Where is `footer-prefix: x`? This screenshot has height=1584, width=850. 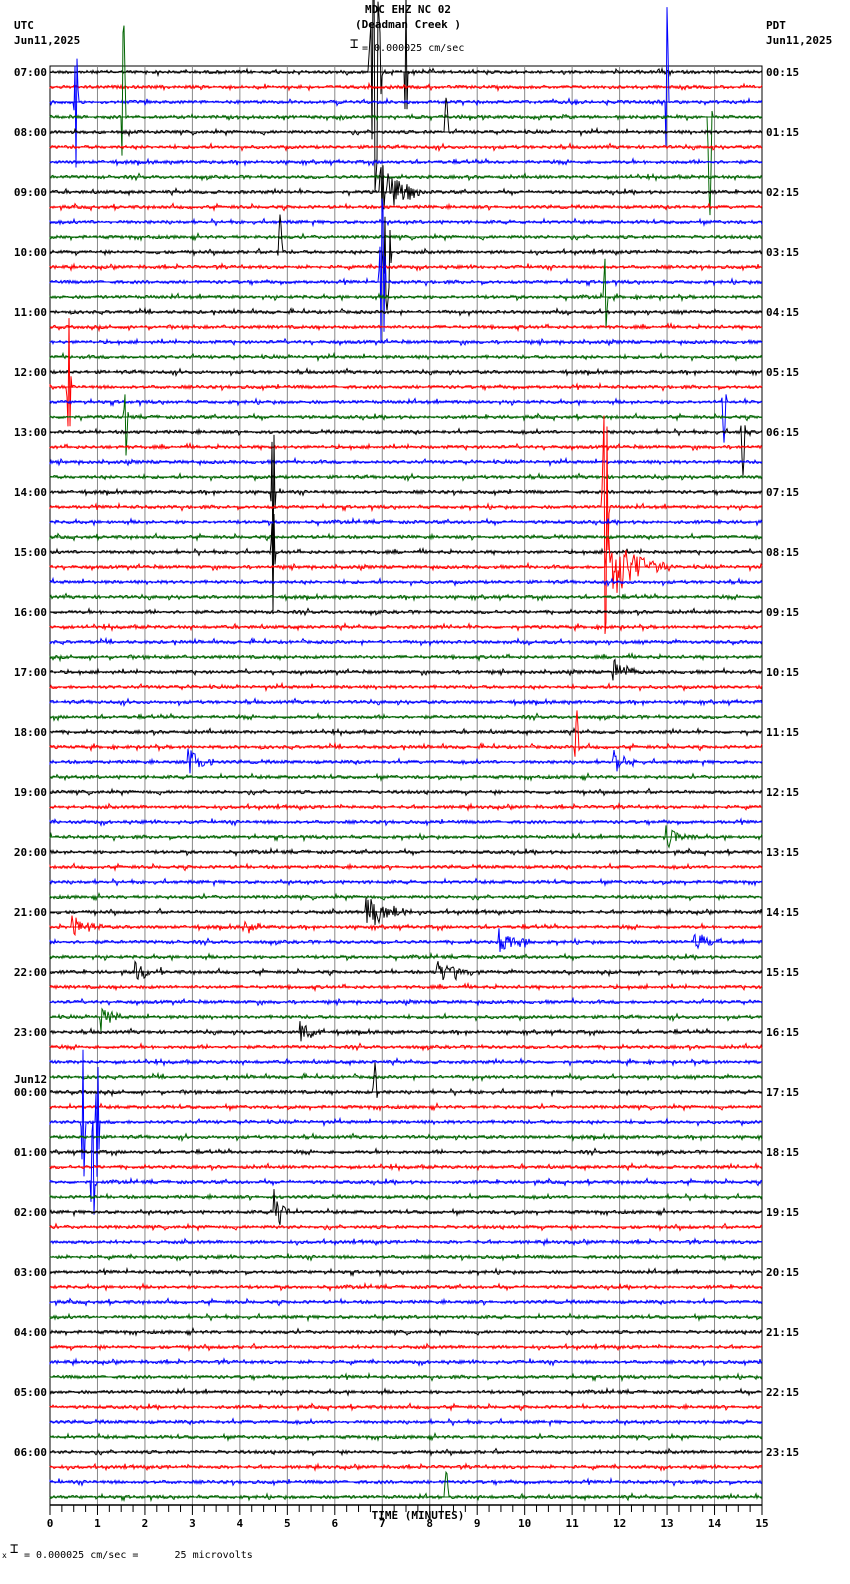
footer-prefix: x is located at coordinates (4, 1555).